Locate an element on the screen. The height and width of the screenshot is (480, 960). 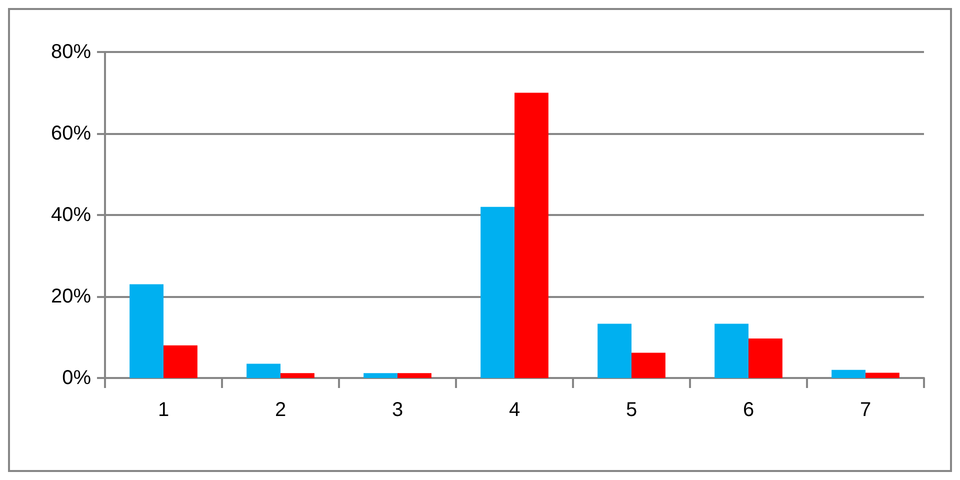
x-tick-label: 3 is located at coordinates (398, 410).